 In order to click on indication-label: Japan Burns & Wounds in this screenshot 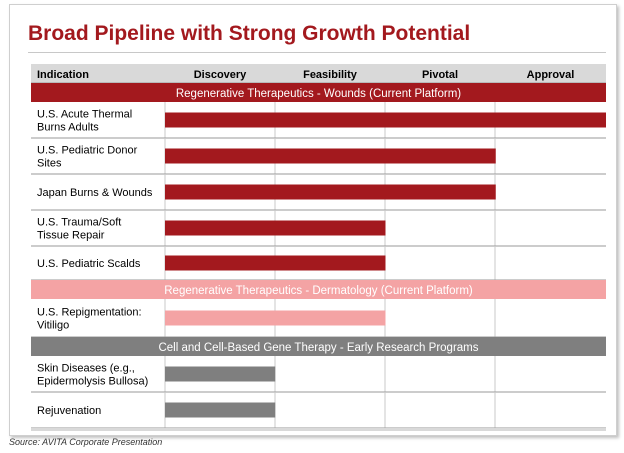, I will do `click(95, 193)`.